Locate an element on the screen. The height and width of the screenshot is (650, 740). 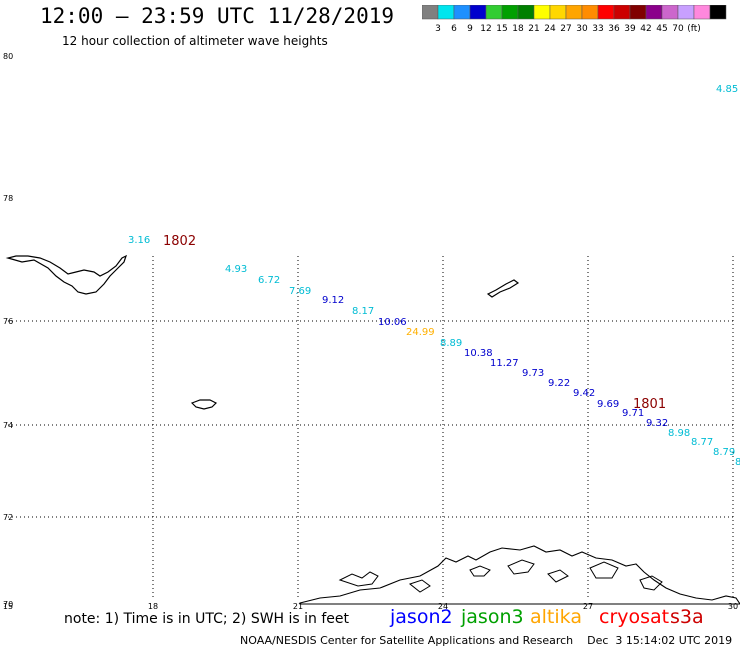
latitude-label: 76 is located at coordinates (8, 321).